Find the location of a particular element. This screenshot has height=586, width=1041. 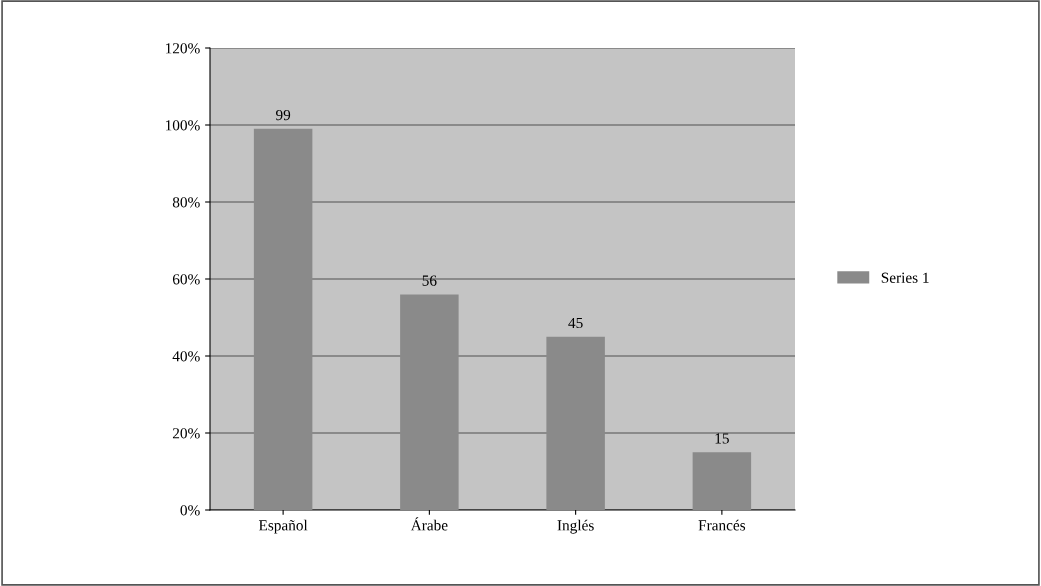

x-tick-label: Inglés is located at coordinates (575, 526).